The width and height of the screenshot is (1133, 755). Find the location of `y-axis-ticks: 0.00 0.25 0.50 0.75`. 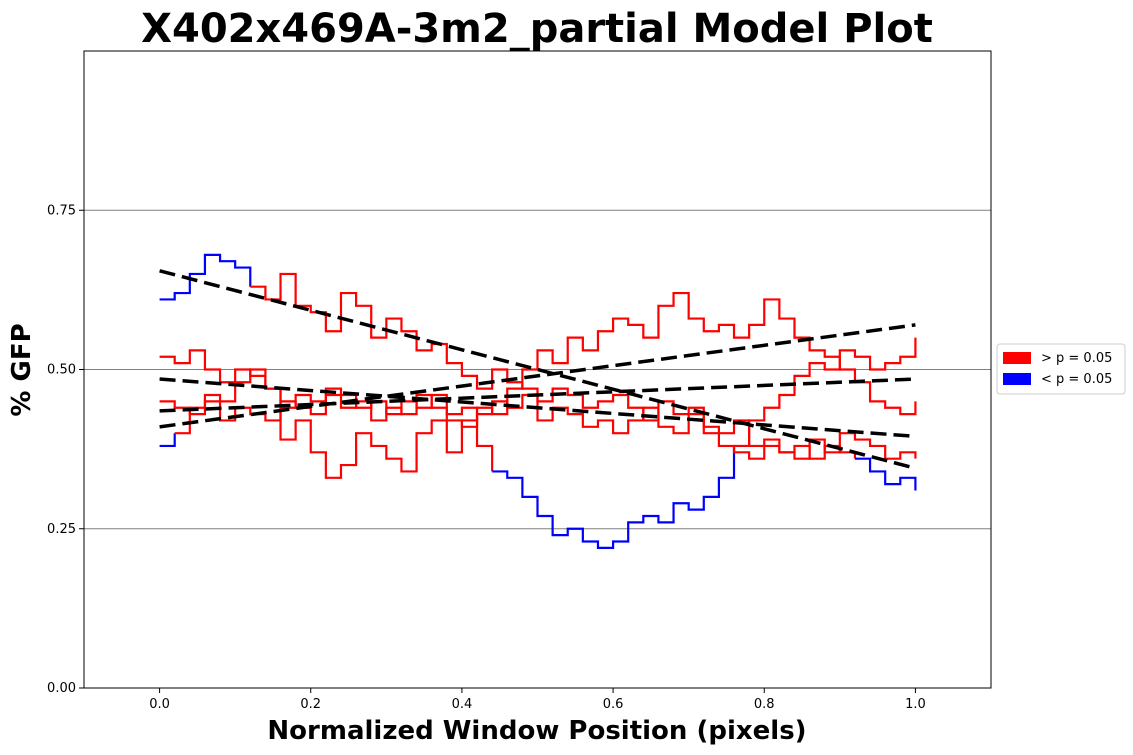

y-axis-ticks: 0.00 0.25 0.50 0.75 is located at coordinates (65, 449).